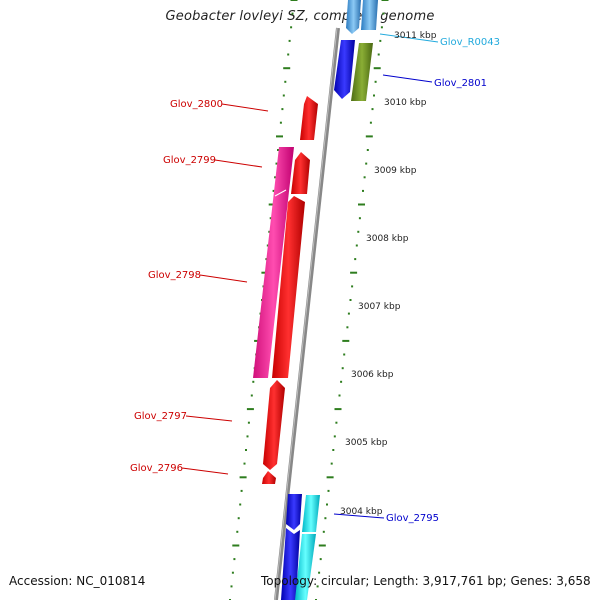 The image size is (600, 600). I want to click on gene-label-r0043: Glov_R0043, so click(470, 42).